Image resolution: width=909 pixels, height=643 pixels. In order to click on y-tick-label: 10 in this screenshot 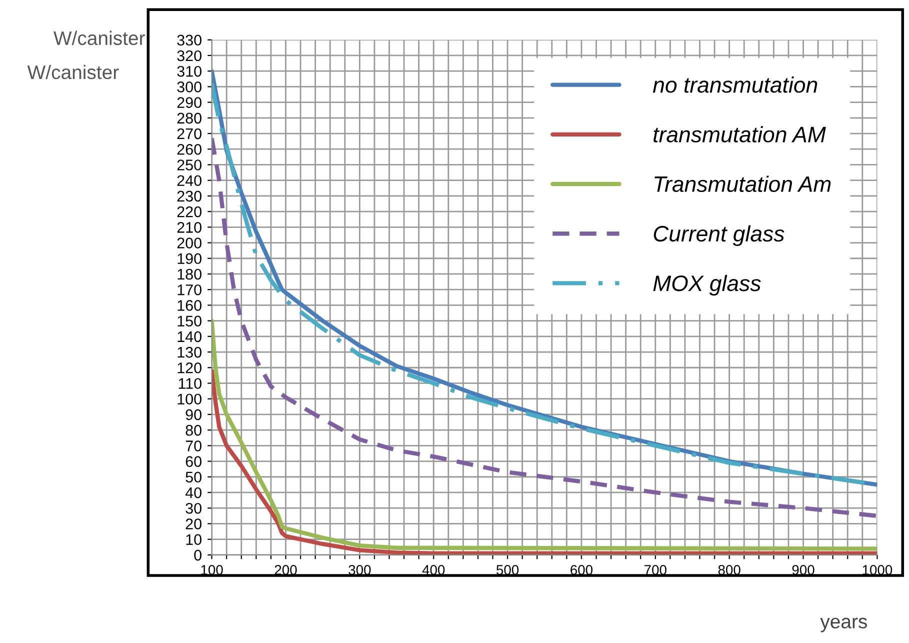, I will do `click(194, 539)`.